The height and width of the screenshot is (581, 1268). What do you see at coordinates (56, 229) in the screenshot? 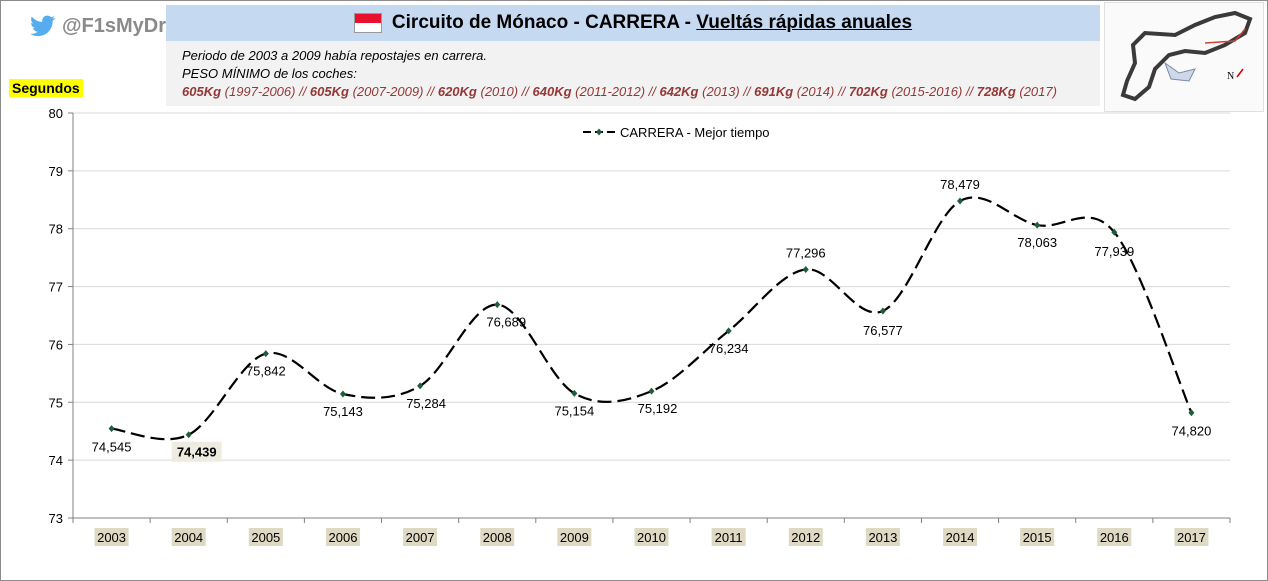
I see `y-tick-label: 78` at bounding box center [56, 229].